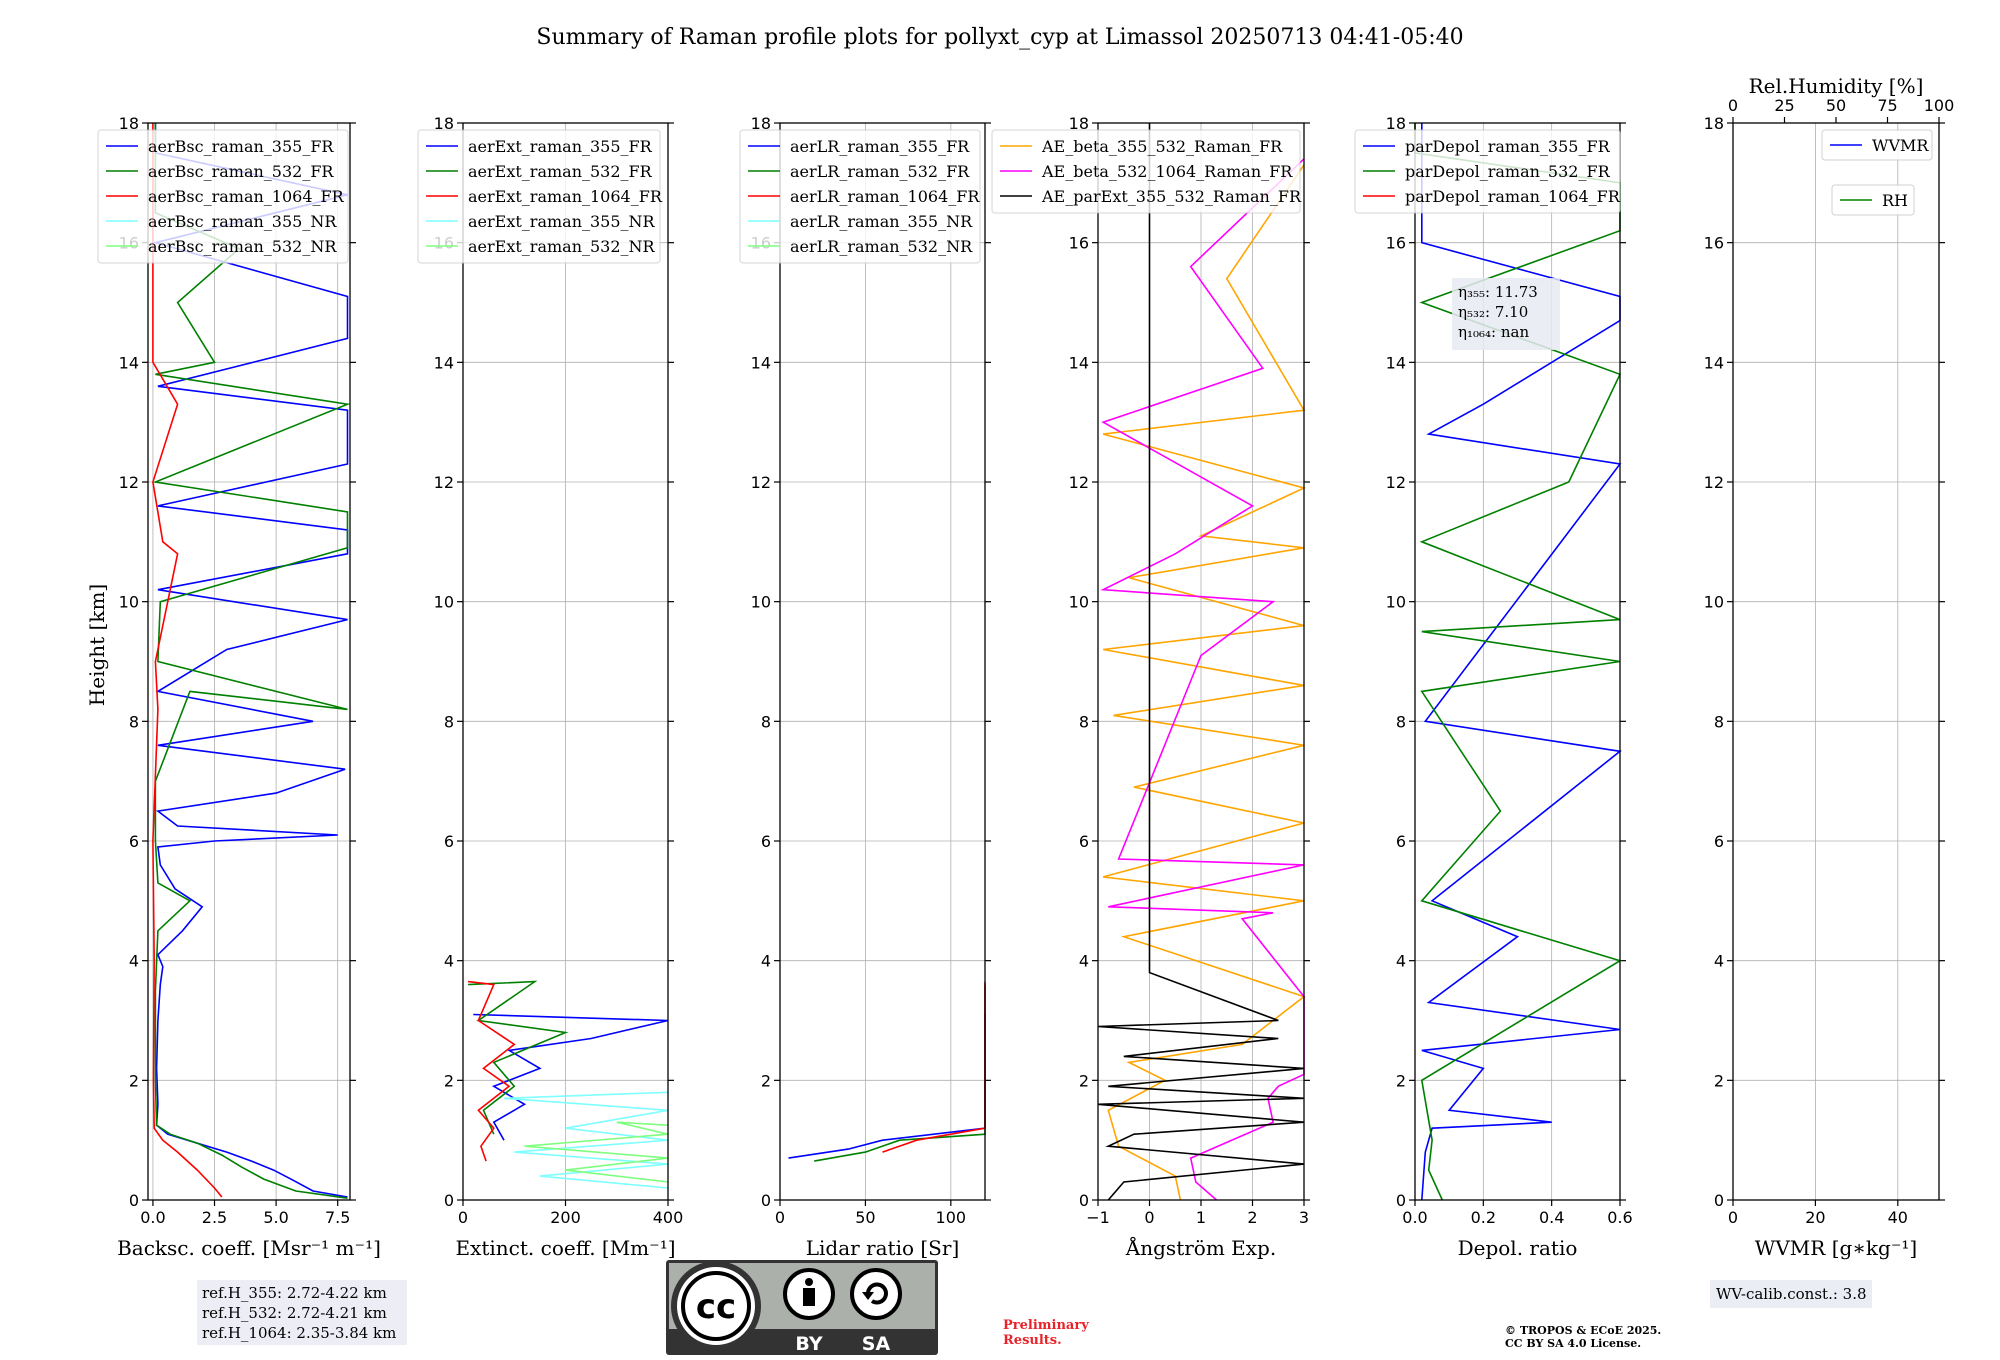  Describe the element at coordinates (934, 1067) in the screenshot. I see `series-aerLR_raman_1064_FR` at that location.